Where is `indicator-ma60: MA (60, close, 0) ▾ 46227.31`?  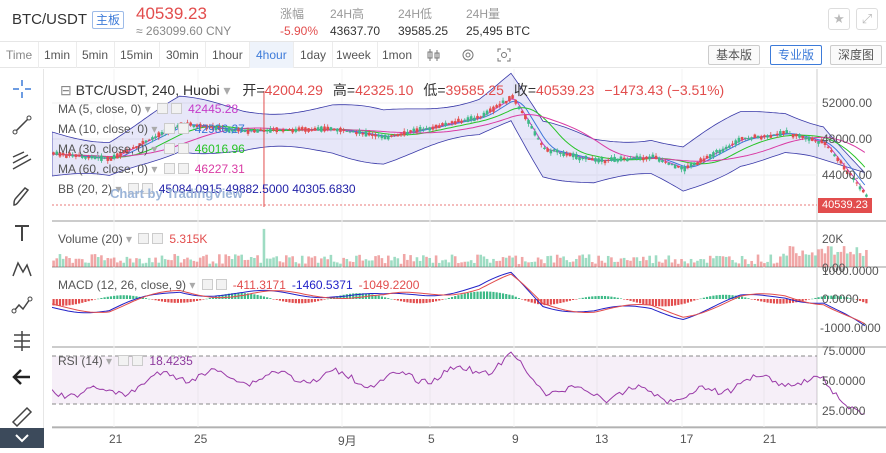
indicator-ma60: MA (60, close, 0) ▾ 46227.31 is located at coordinates (151, 169).